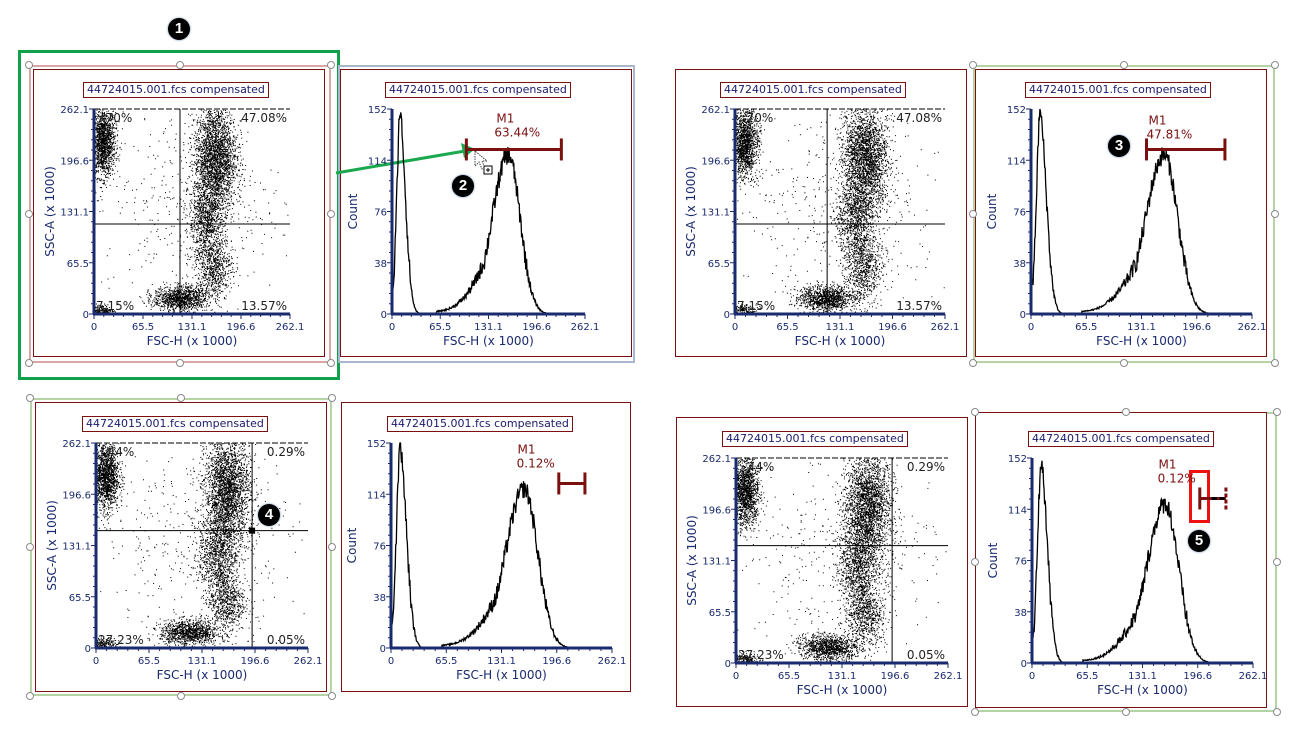  What do you see at coordinates (993, 560) in the screenshot?
I see `y-axis-label: Count` at bounding box center [993, 560].